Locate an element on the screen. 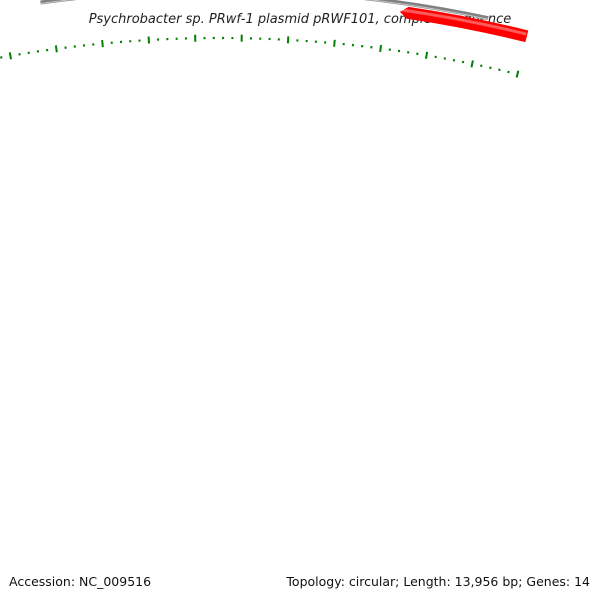  accession-label: Accession: NC_009516 is located at coordinates (80, 581).